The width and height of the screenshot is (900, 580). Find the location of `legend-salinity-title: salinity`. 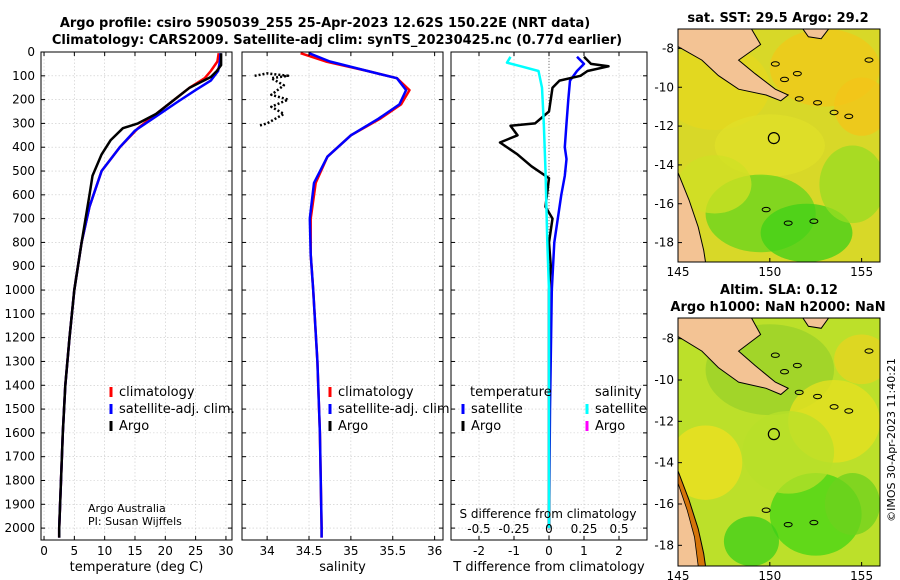

legend-salinity-title: salinity is located at coordinates (618, 392).